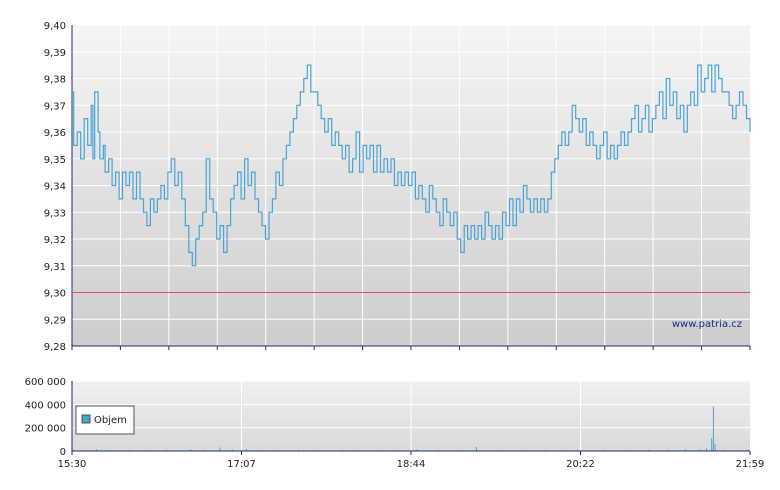 The height and width of the screenshot is (490, 780). I want to click on price-y-tick-label: 9,37, so click(55, 106).